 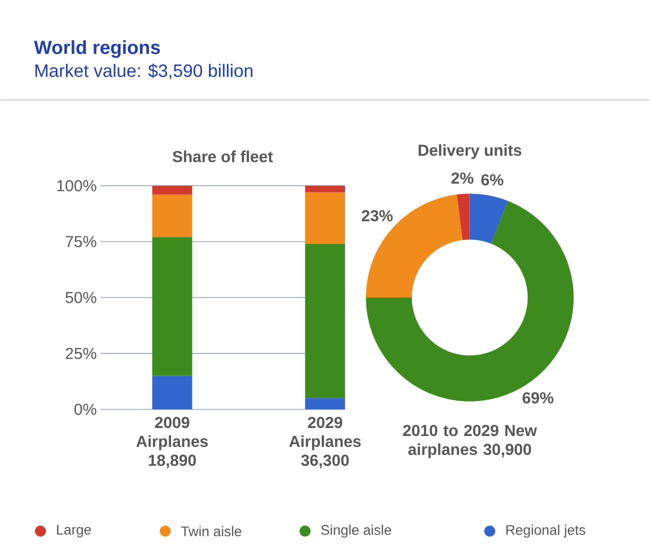 I want to click on text: World regions, so click(x=97, y=49).